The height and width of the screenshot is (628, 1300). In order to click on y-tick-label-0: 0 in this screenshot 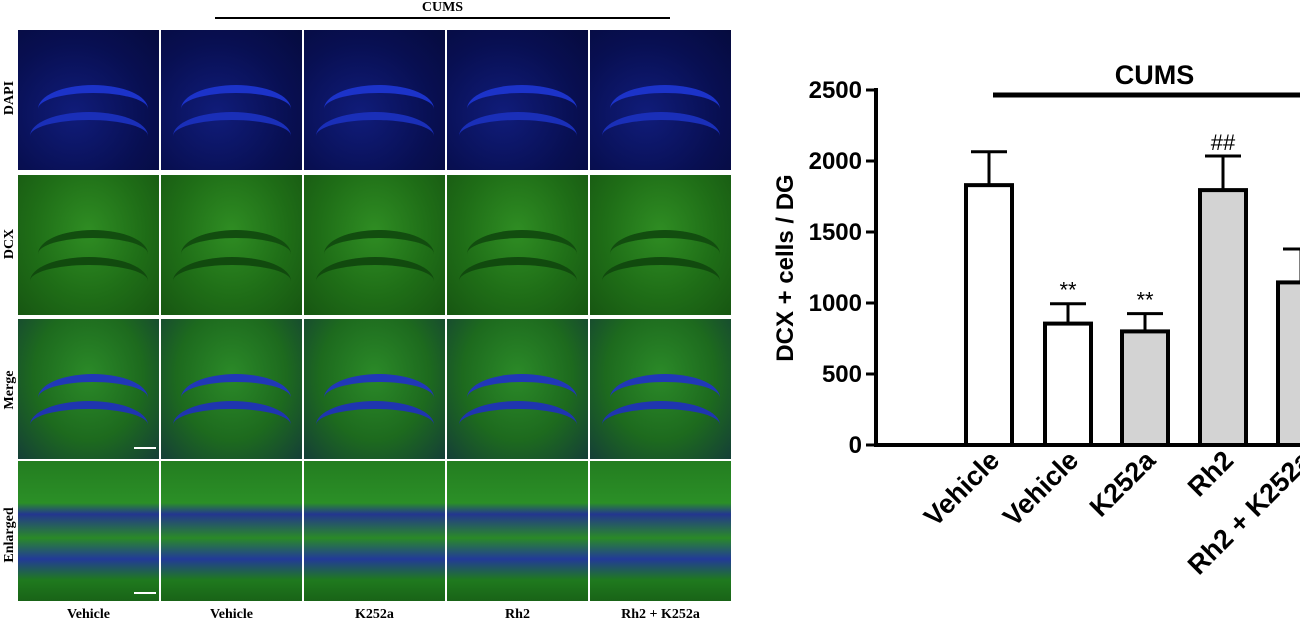, I will do `click(855, 445)`.